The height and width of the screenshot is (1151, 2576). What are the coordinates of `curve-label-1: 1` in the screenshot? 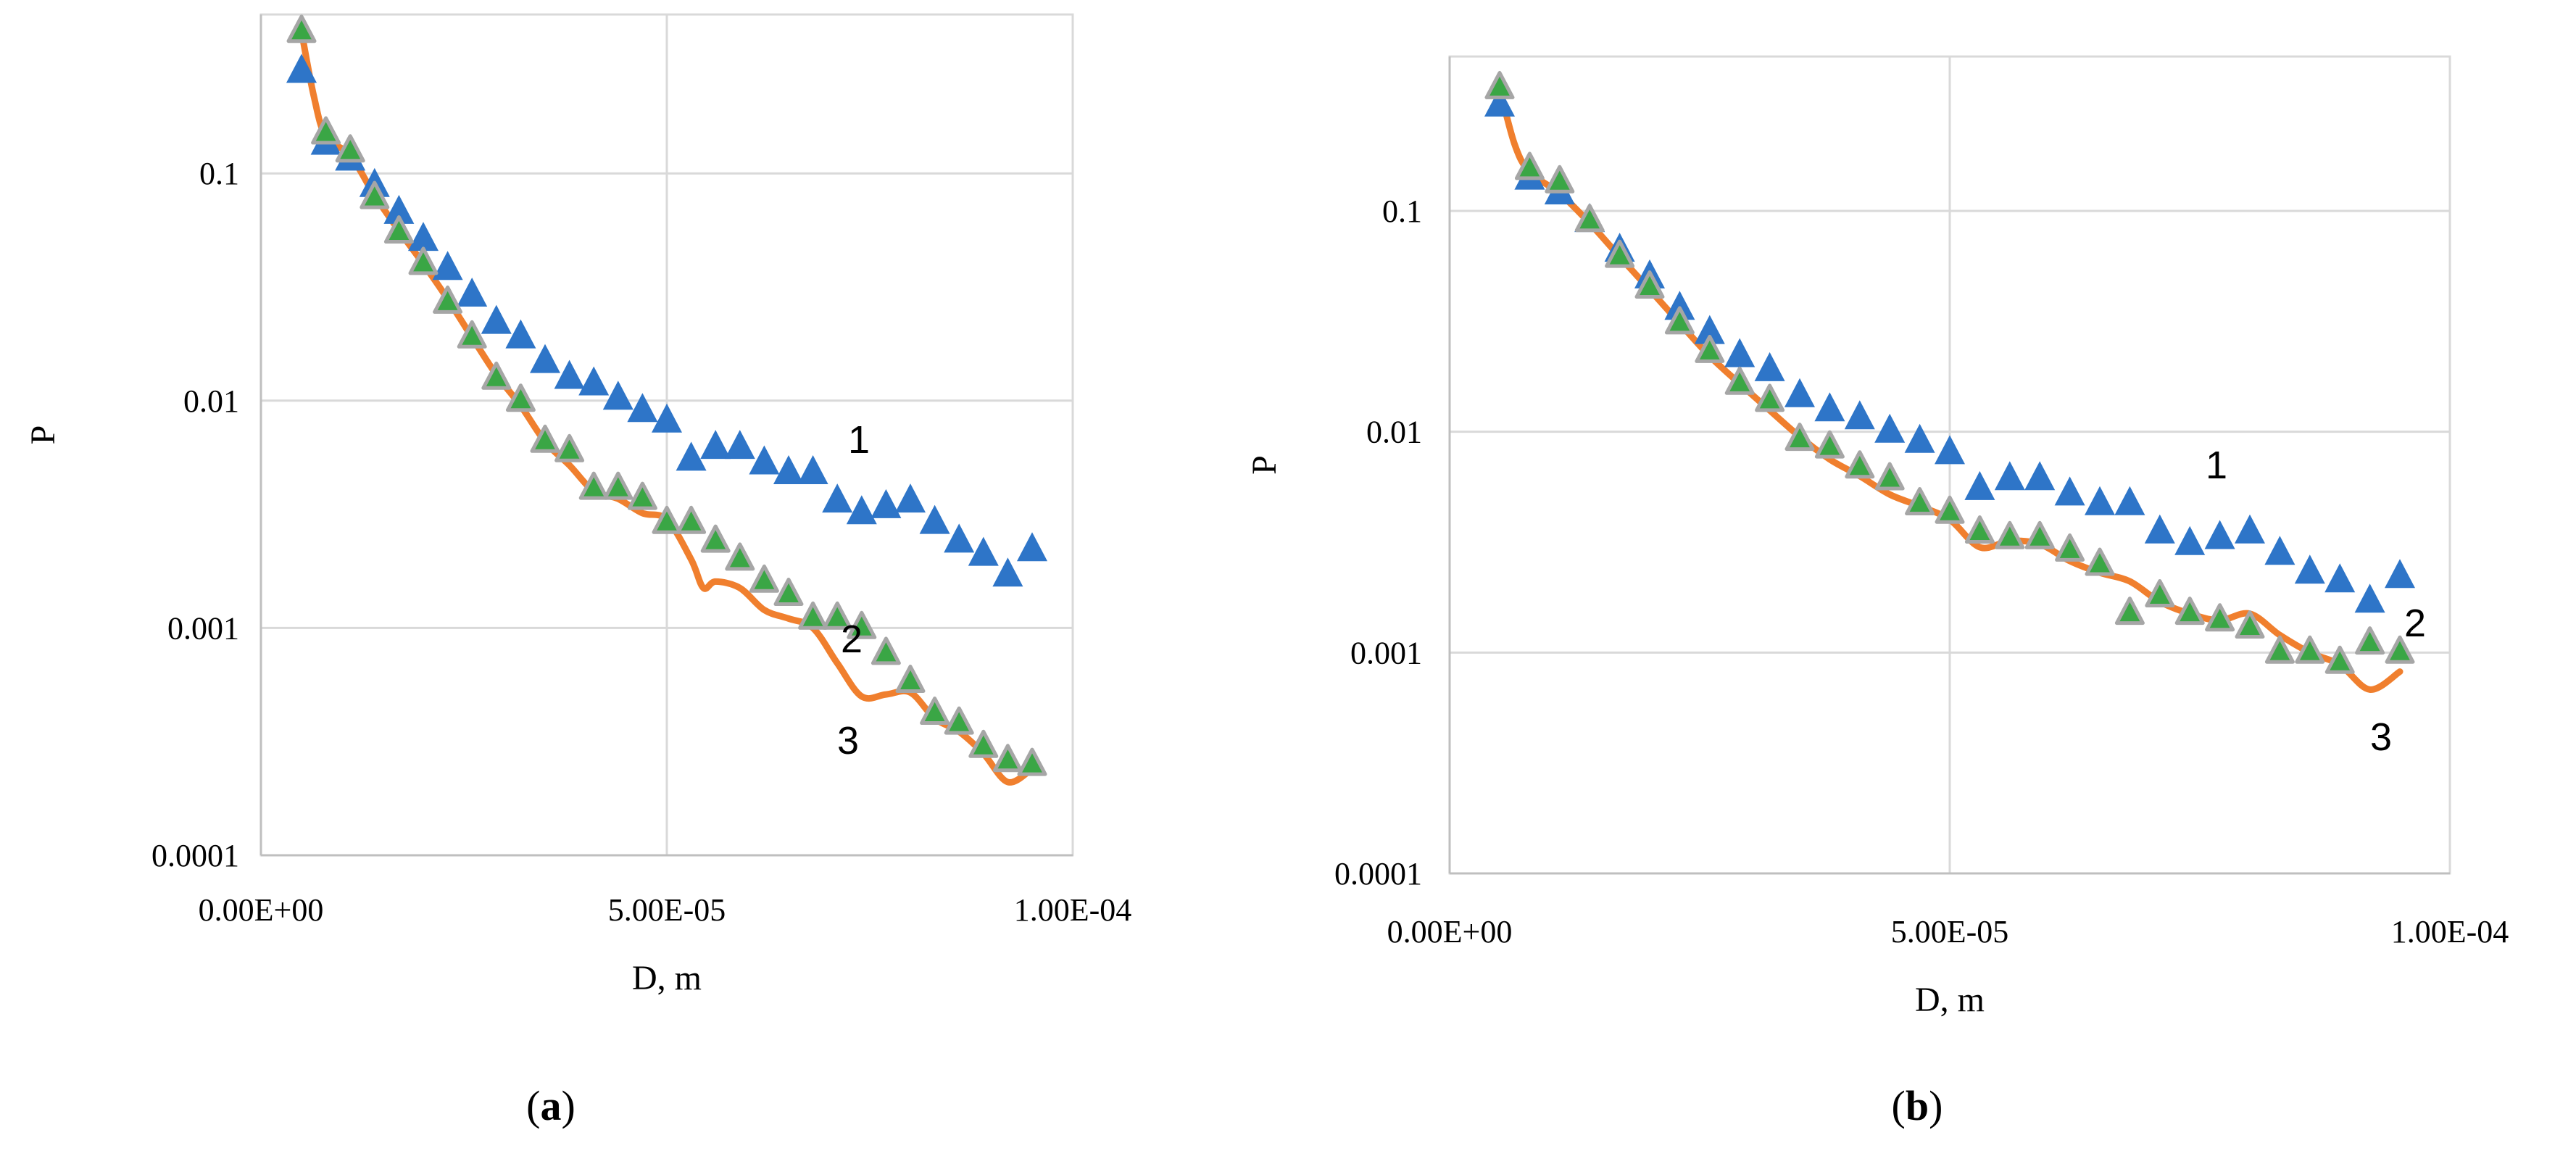 It's located at (2216, 466).